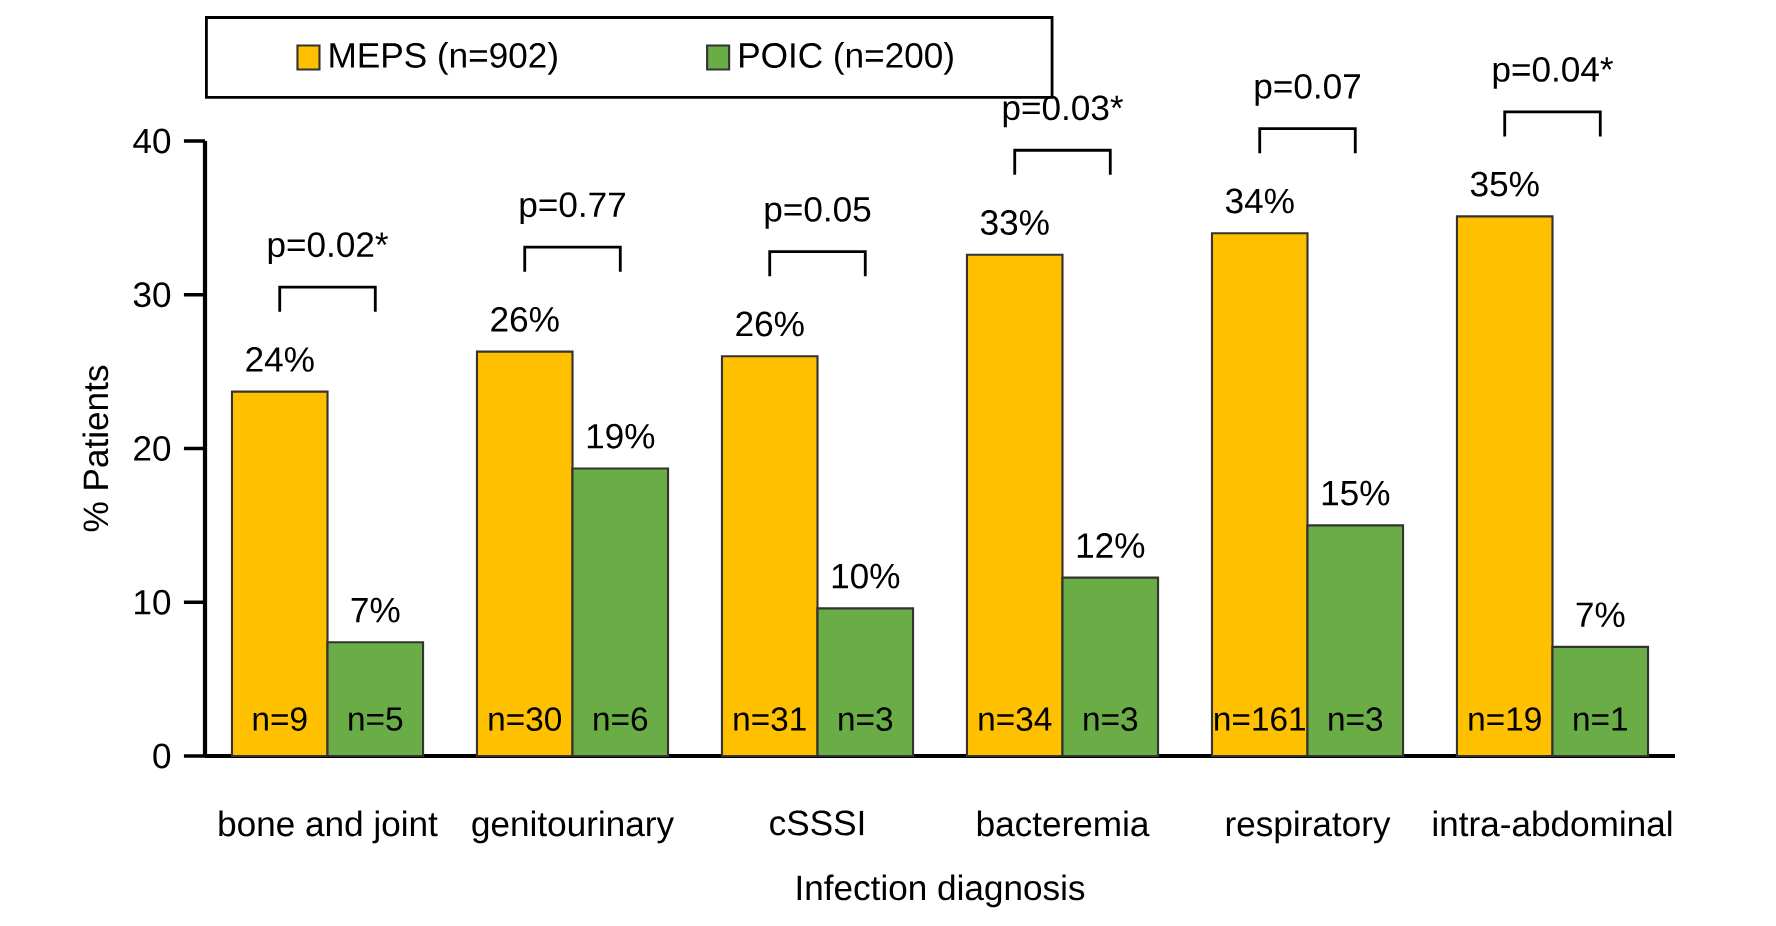 This screenshot has width=1776, height=926. I want to click on annotation: p=0.77, so click(572, 208).